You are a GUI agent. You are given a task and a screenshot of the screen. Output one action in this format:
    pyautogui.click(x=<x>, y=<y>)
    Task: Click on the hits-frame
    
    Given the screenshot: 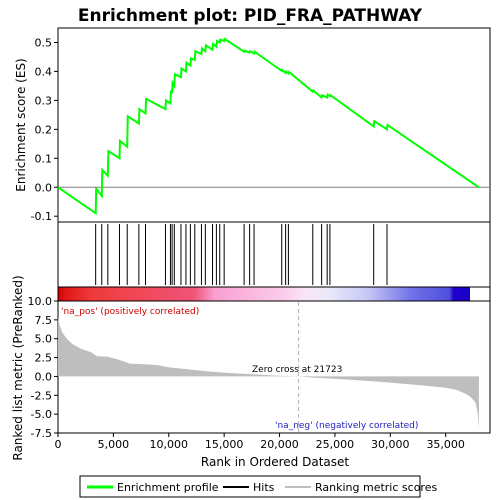 What is the action you would take?
    pyautogui.click(x=274, y=254)
    